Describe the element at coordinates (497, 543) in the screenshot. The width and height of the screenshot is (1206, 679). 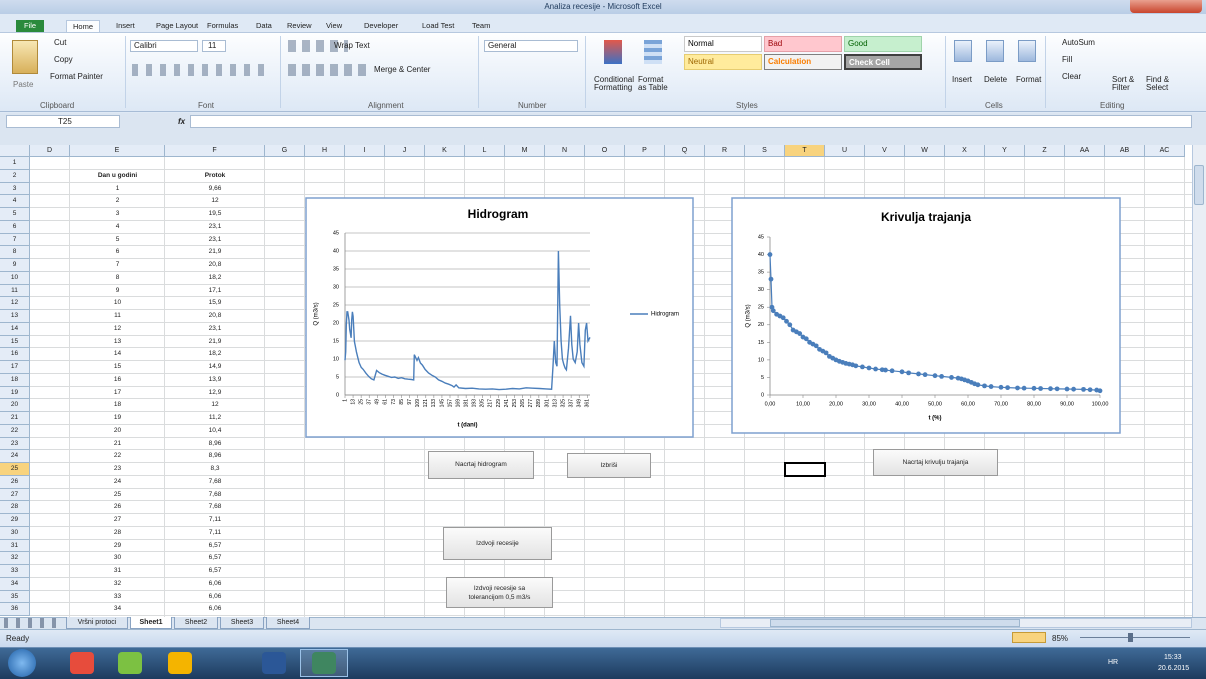
I see `button: Izdvoji recesije` at that location.